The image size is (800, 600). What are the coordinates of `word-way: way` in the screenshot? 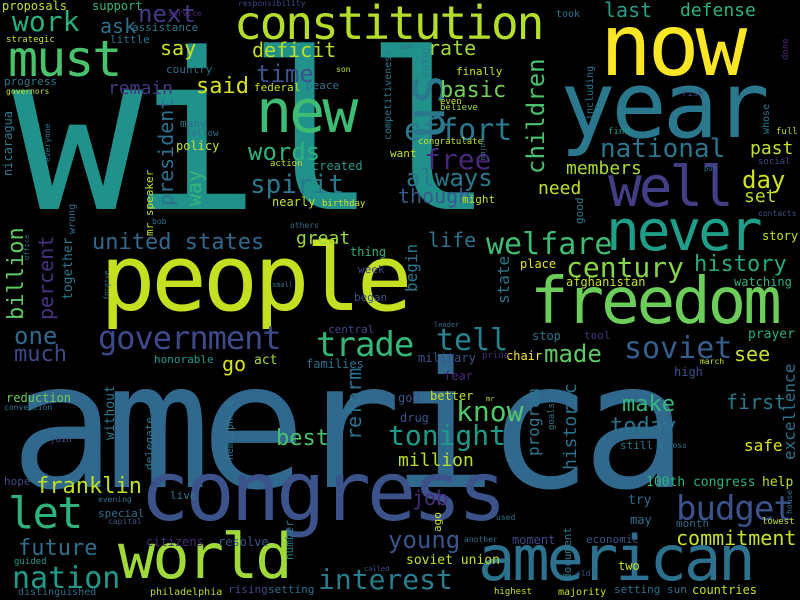 It's located at (194, 187).